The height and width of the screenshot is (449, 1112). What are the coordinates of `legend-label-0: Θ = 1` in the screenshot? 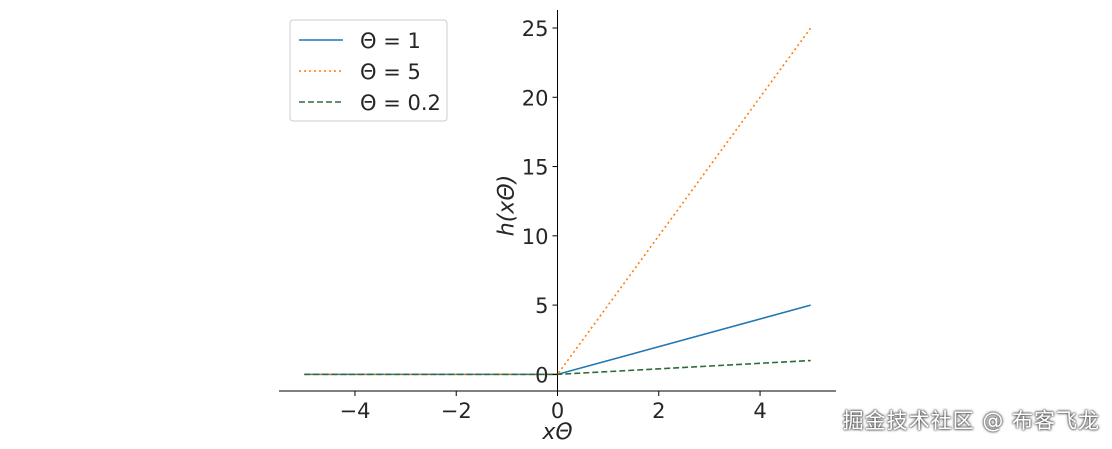 It's located at (390, 41).